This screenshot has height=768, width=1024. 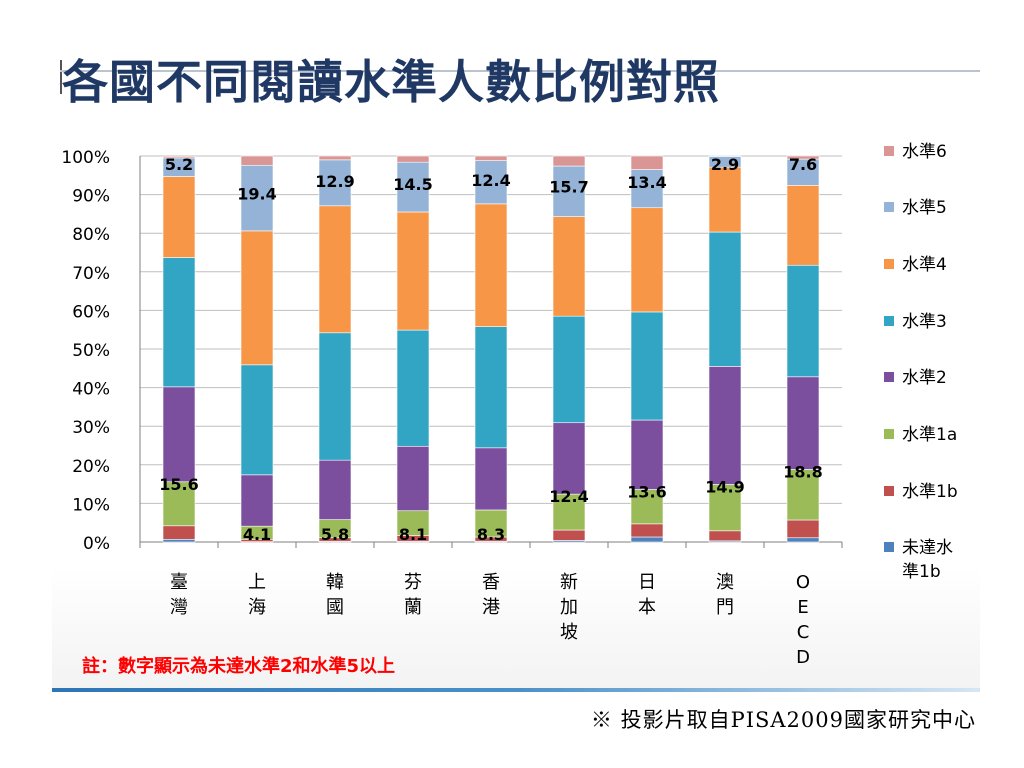 I want to click on y-tick-label: 50%, so click(x=91, y=351).